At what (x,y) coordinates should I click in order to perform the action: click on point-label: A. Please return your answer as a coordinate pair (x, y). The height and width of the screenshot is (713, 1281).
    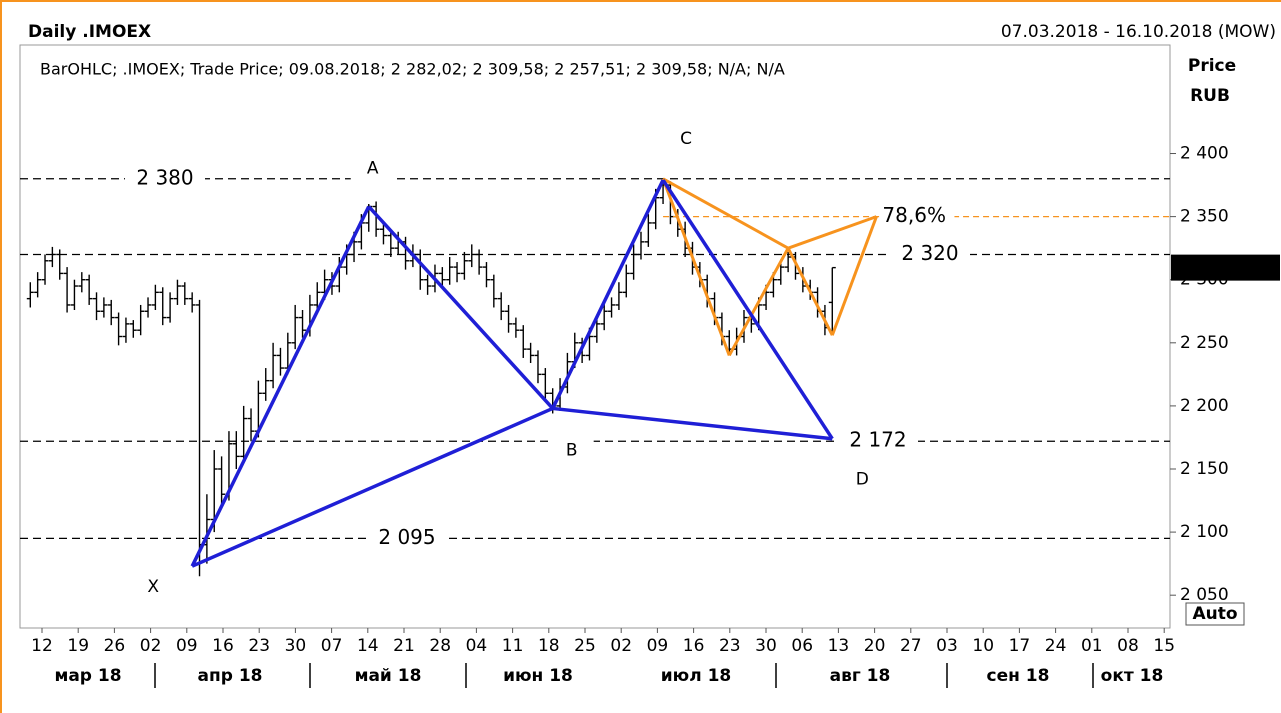
    Looking at the image, I should click on (373, 169).